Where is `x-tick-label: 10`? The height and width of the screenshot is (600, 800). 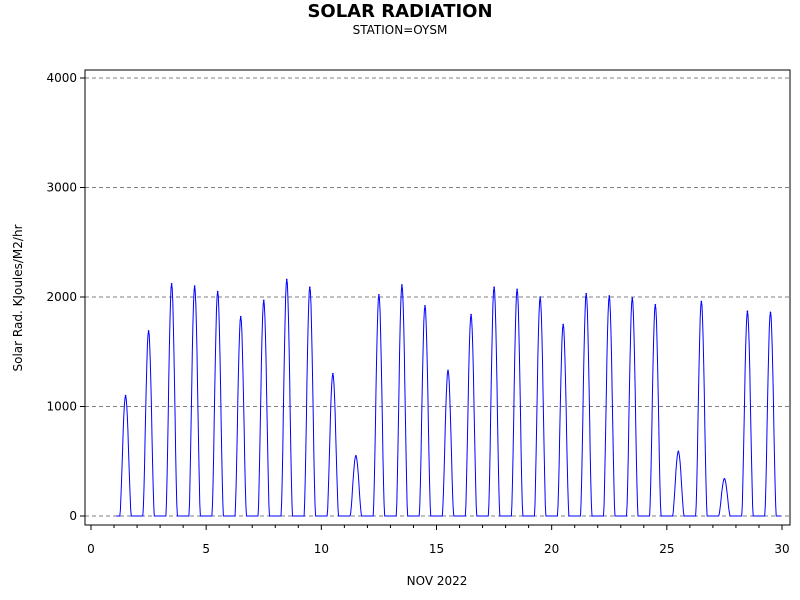 x-tick-label: 10 is located at coordinates (321, 549).